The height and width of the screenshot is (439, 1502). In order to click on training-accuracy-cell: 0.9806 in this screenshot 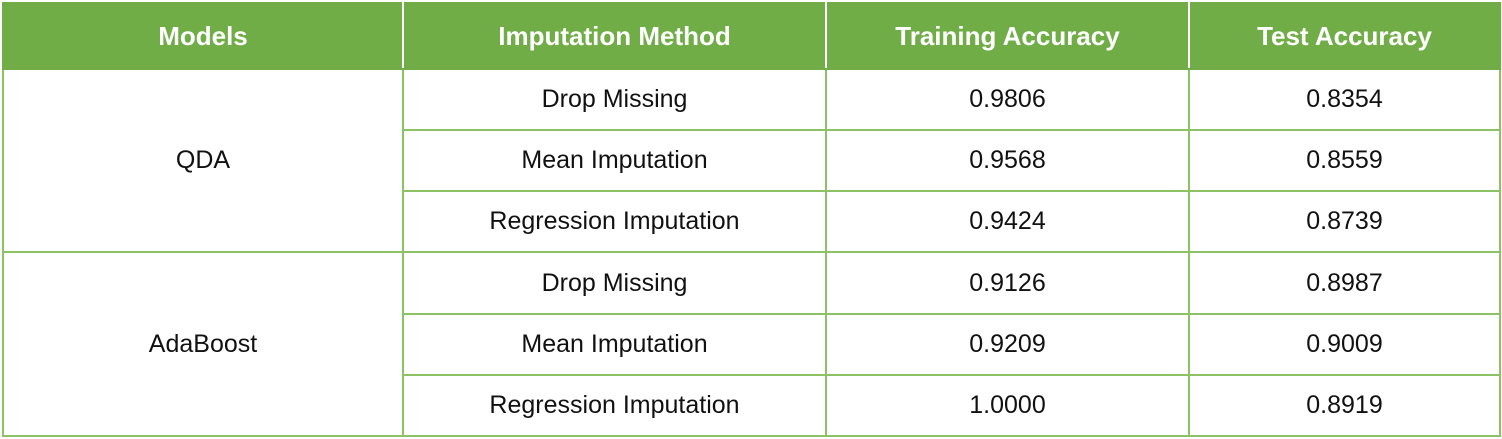, I will do `click(1007, 99)`.